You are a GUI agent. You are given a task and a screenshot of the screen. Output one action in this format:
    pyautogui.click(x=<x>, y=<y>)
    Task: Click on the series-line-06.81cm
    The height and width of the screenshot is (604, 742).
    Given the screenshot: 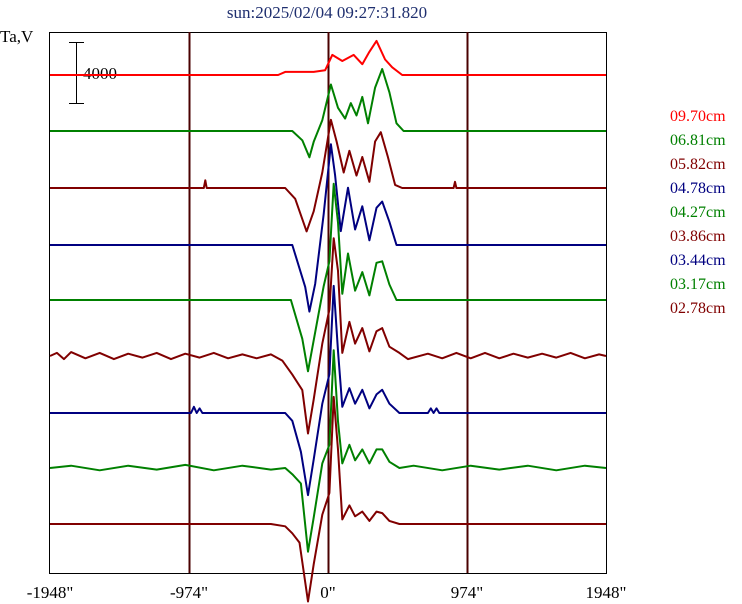 What is the action you would take?
    pyautogui.click(x=328, y=113)
    